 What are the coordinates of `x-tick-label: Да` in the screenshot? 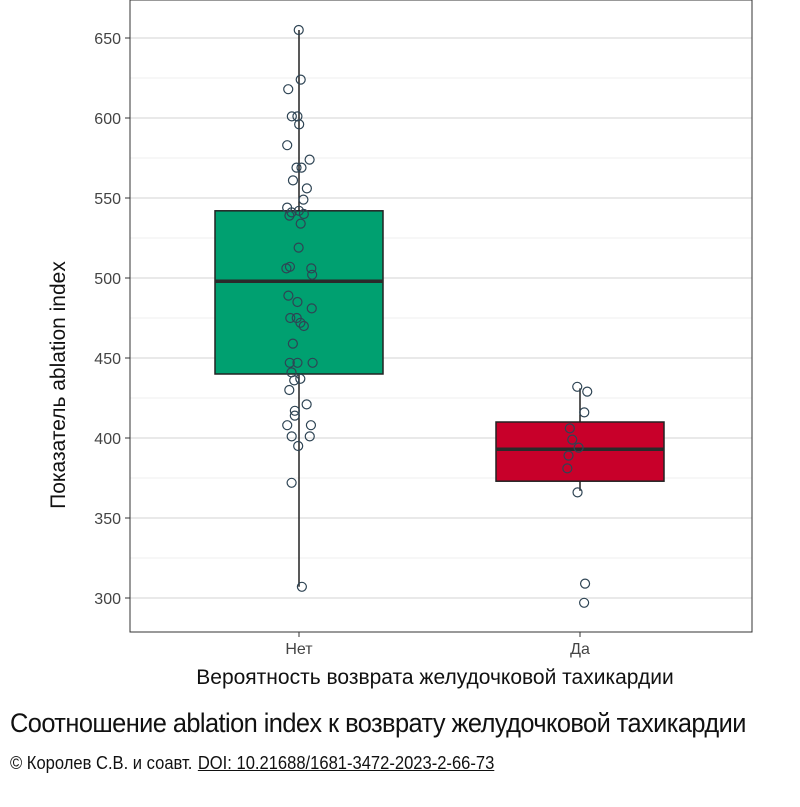 It's located at (580, 649).